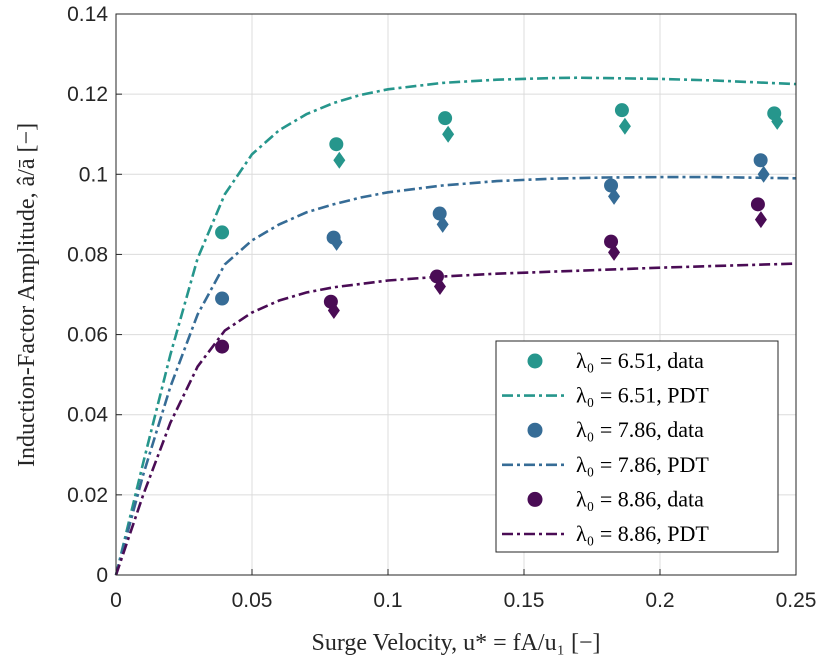 Image resolution: width=830 pixels, height=667 pixels. I want to click on legend-label: λ₀ = 8.86, PDT, so click(642, 533).